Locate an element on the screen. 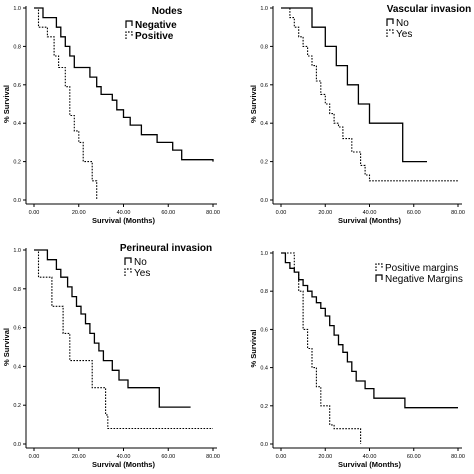 The width and height of the screenshot is (474, 474). legend-title: Perineural invasion is located at coordinates (166, 248).